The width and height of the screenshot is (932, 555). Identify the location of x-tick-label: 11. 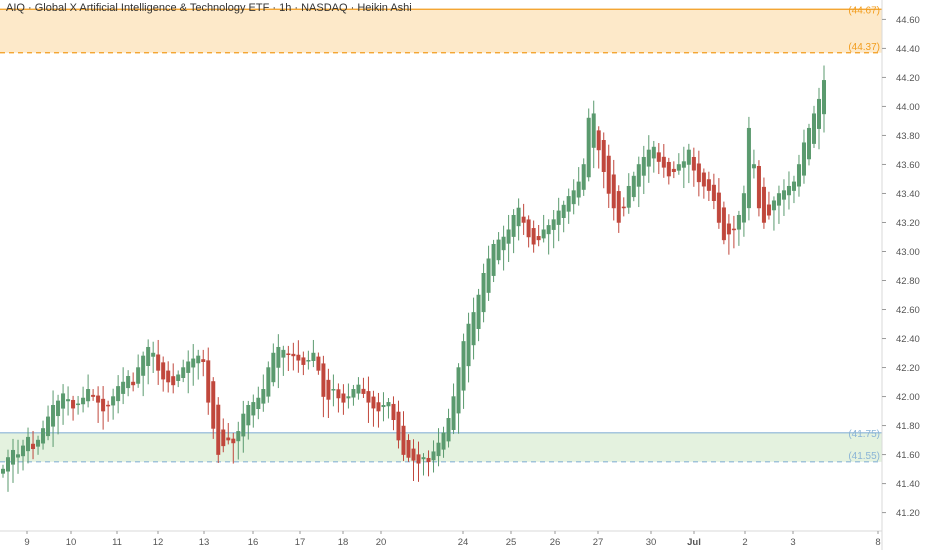
(117, 542).